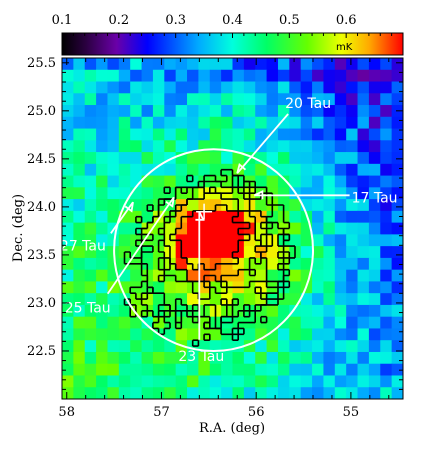  Describe the element at coordinates (88, 309) in the screenshot. I see `star-label: 25 Tau` at that location.